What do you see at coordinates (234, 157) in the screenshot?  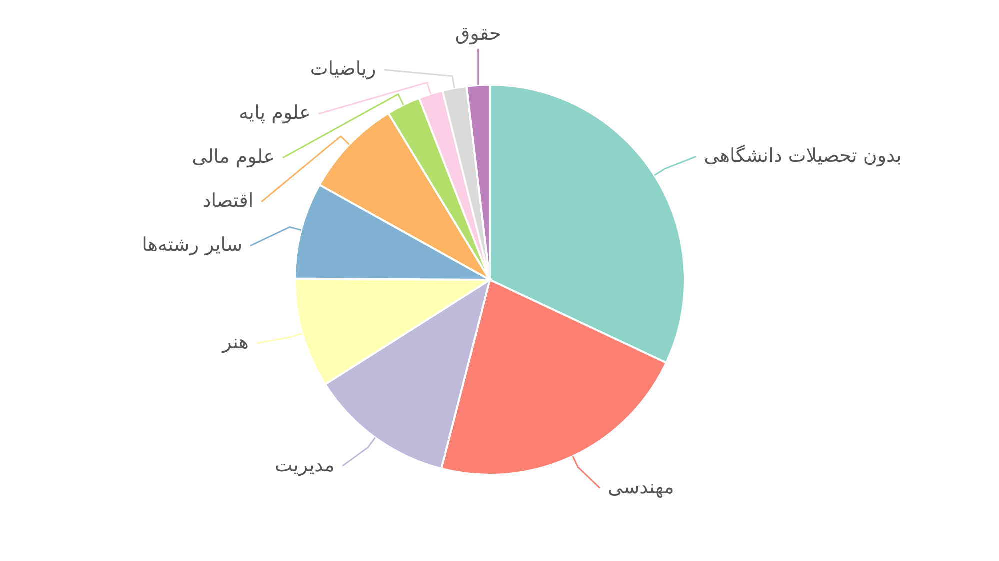 I see `slice-label: علوم مالی` at bounding box center [234, 157].